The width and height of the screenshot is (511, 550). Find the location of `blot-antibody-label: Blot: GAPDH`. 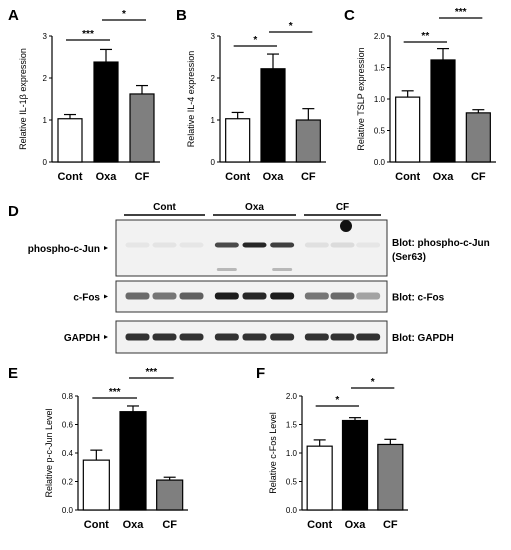

blot-antibody-label: Blot: GAPDH is located at coordinates (423, 338).